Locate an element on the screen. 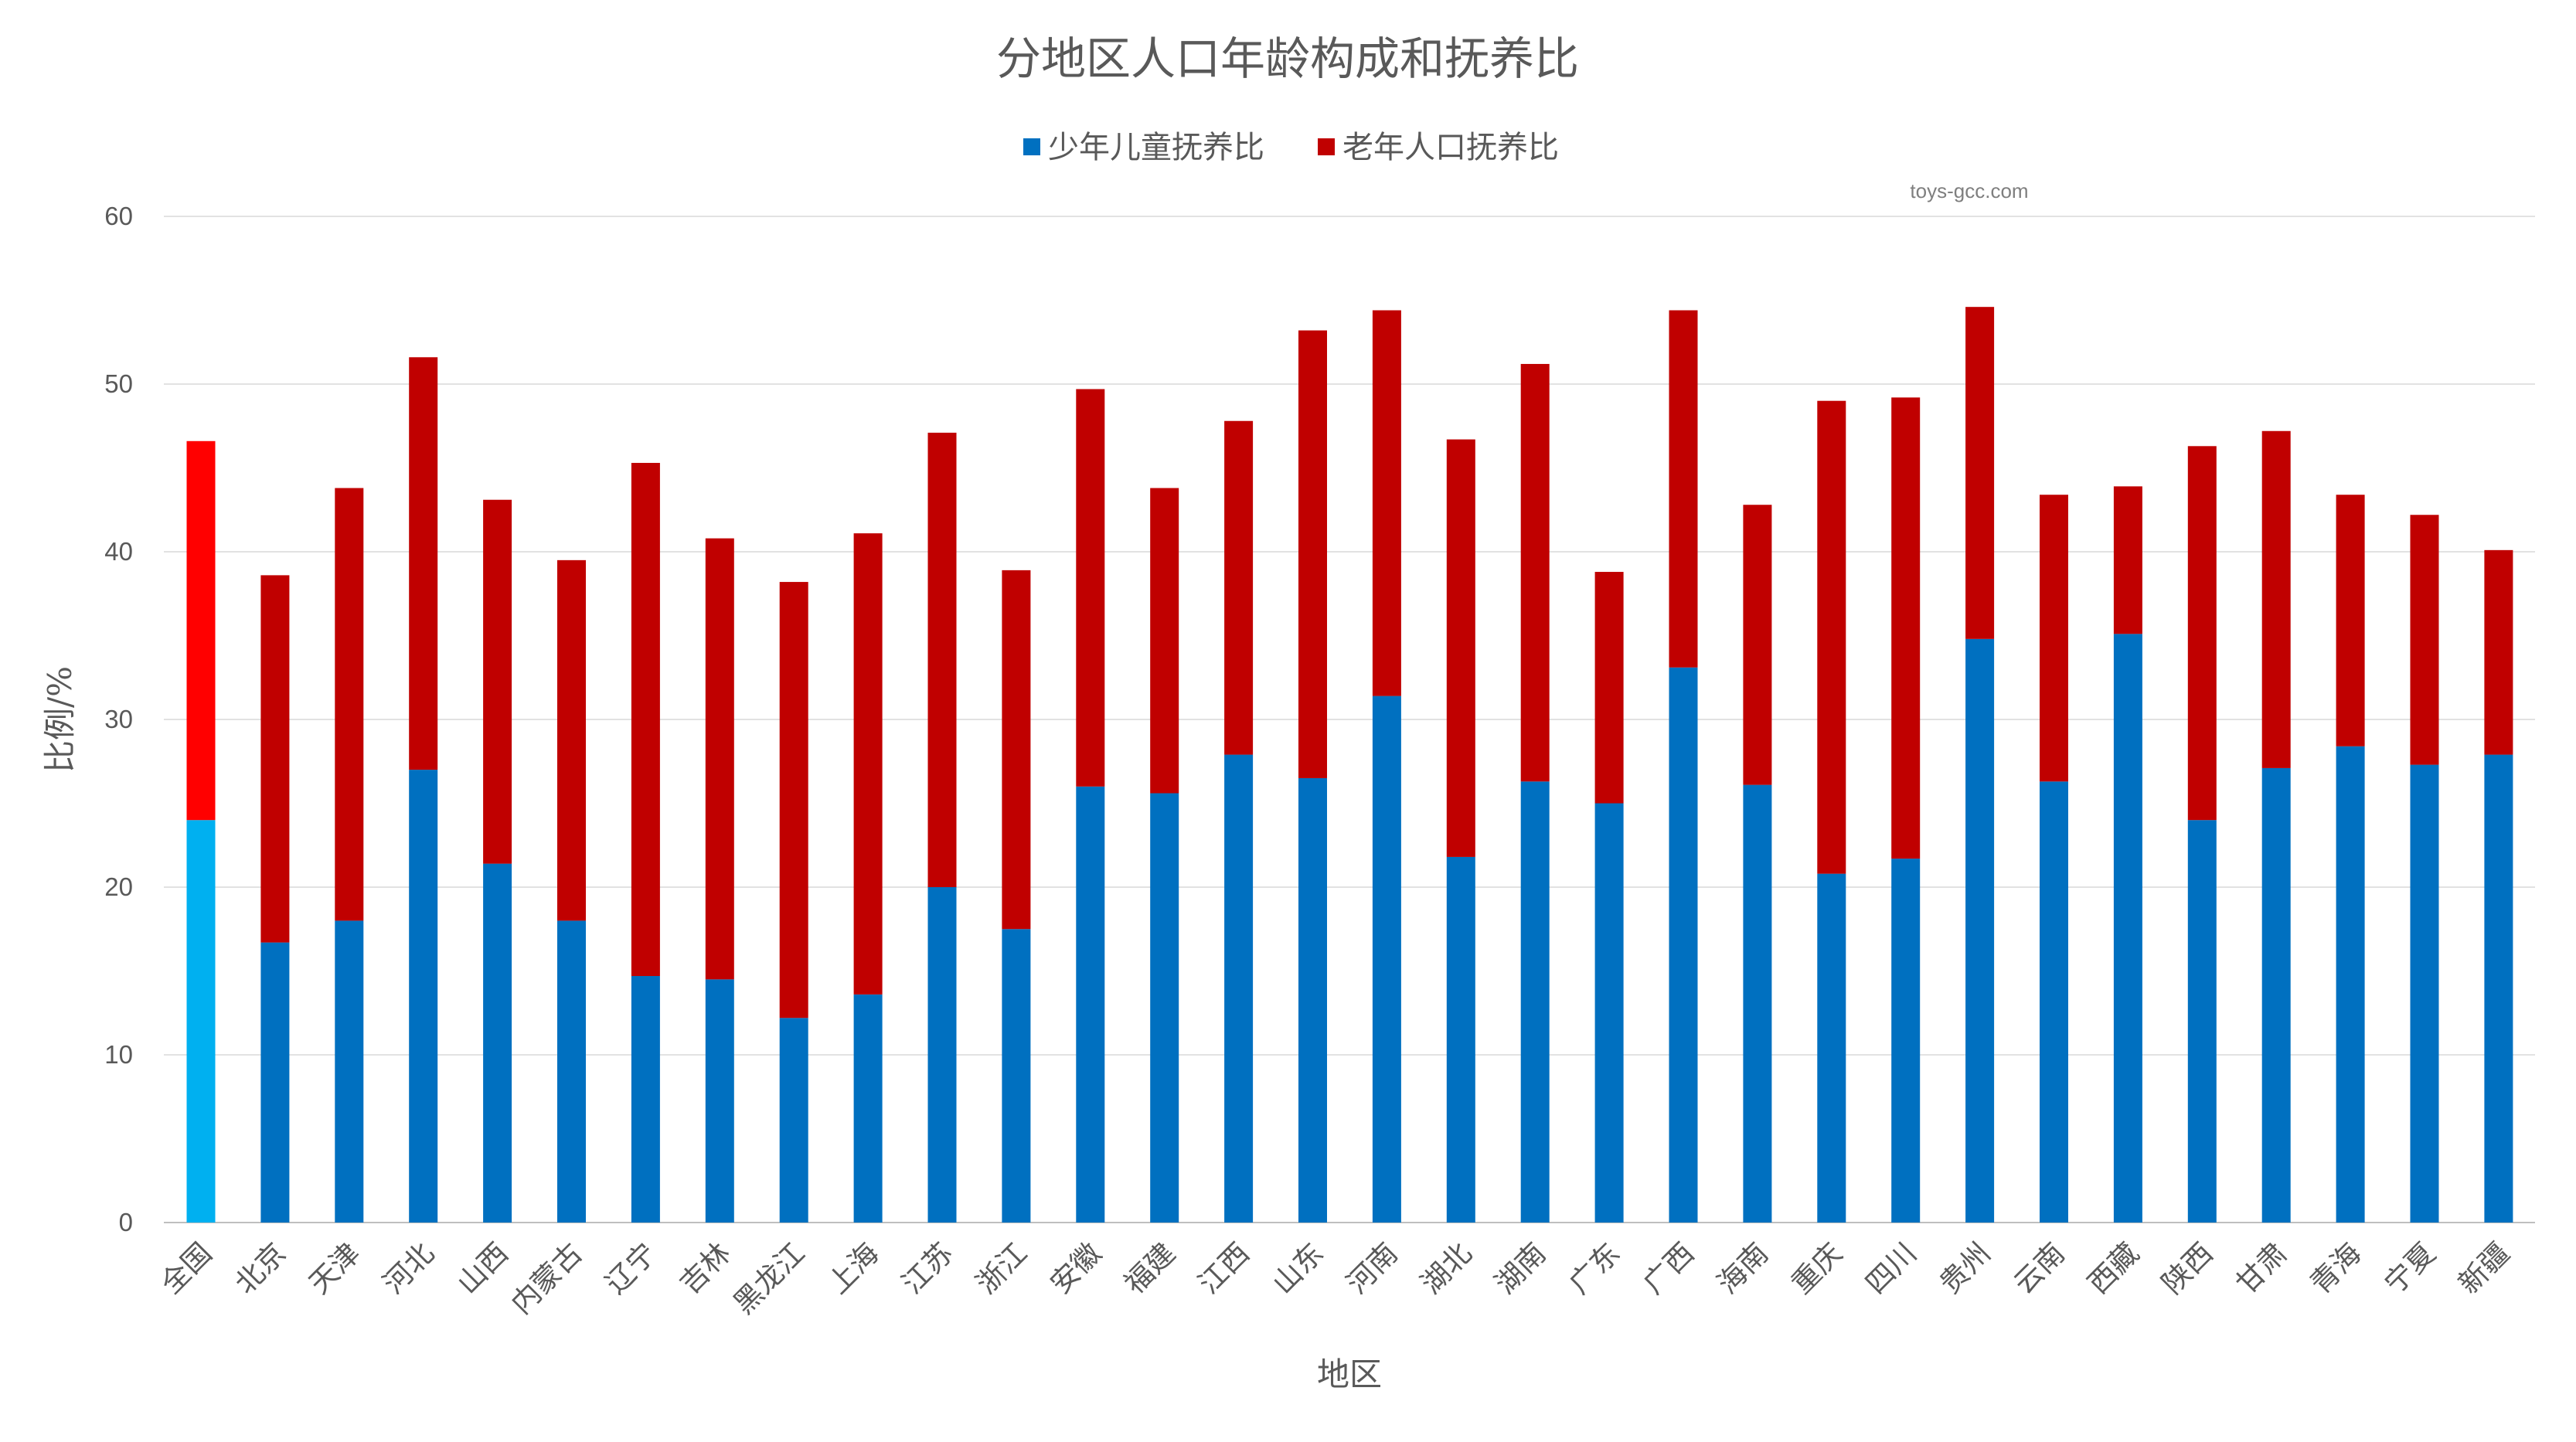  bar-elderly-山西 is located at coordinates (498, 681).